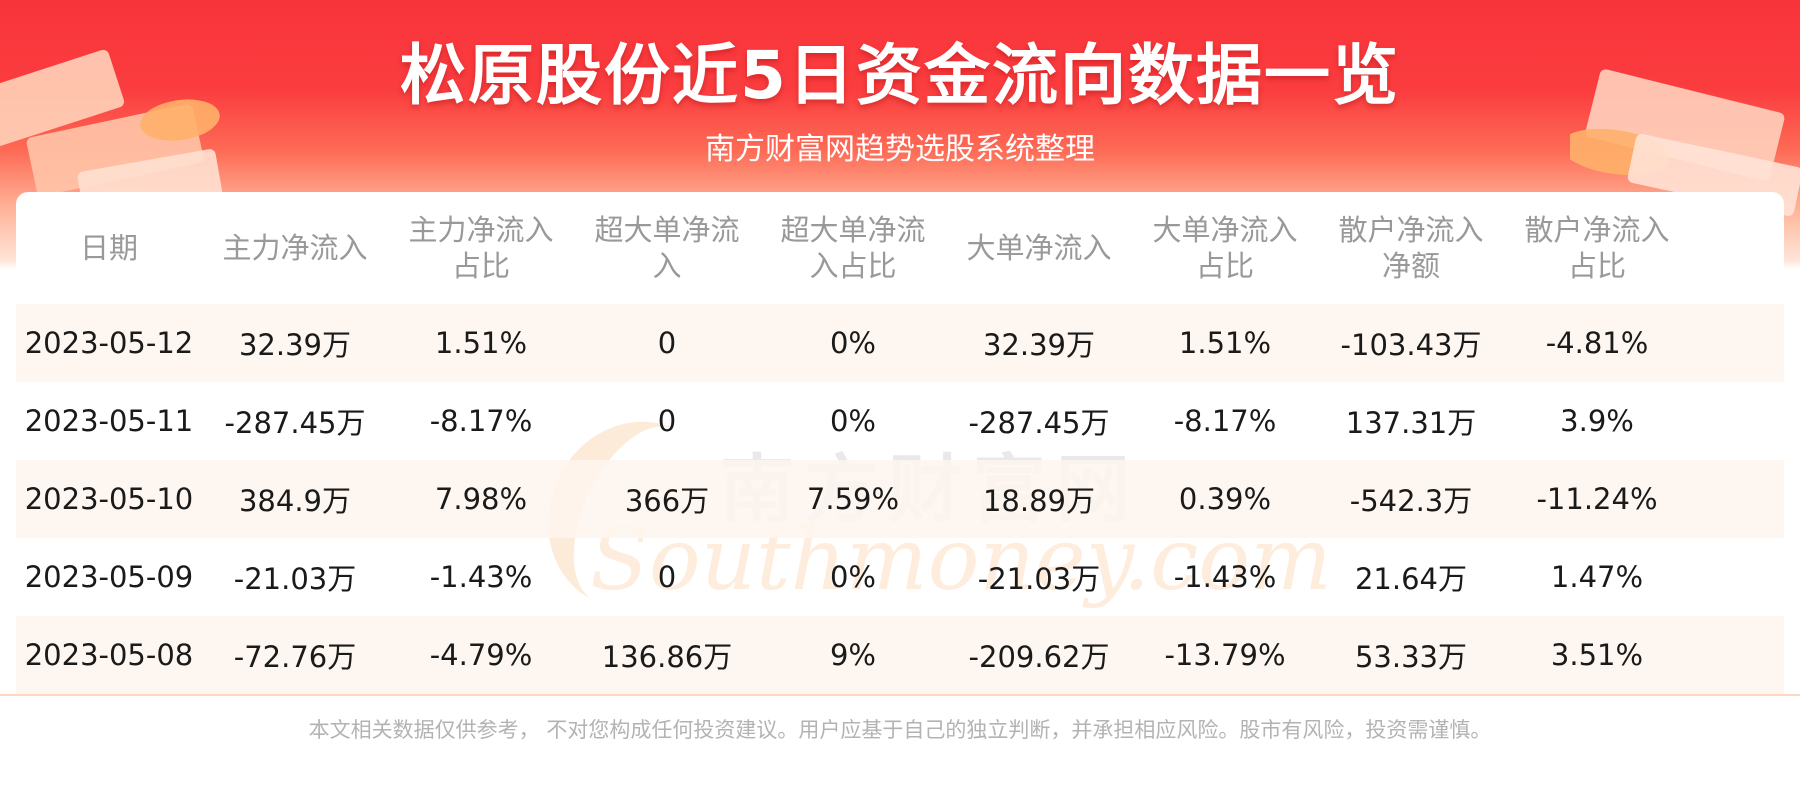 This screenshot has width=1800, height=800. What do you see at coordinates (1411, 248) in the screenshot?
I see `column-header-retail-net: 散户净流入 净额` at bounding box center [1411, 248].